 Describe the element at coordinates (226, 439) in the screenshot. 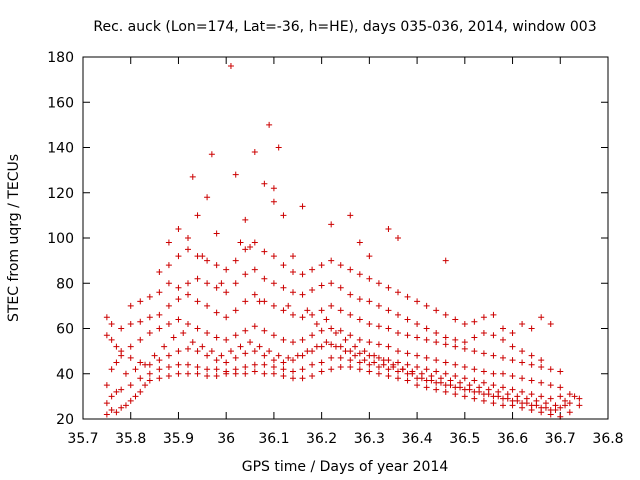

I see `x-tick-label: 36` at that location.